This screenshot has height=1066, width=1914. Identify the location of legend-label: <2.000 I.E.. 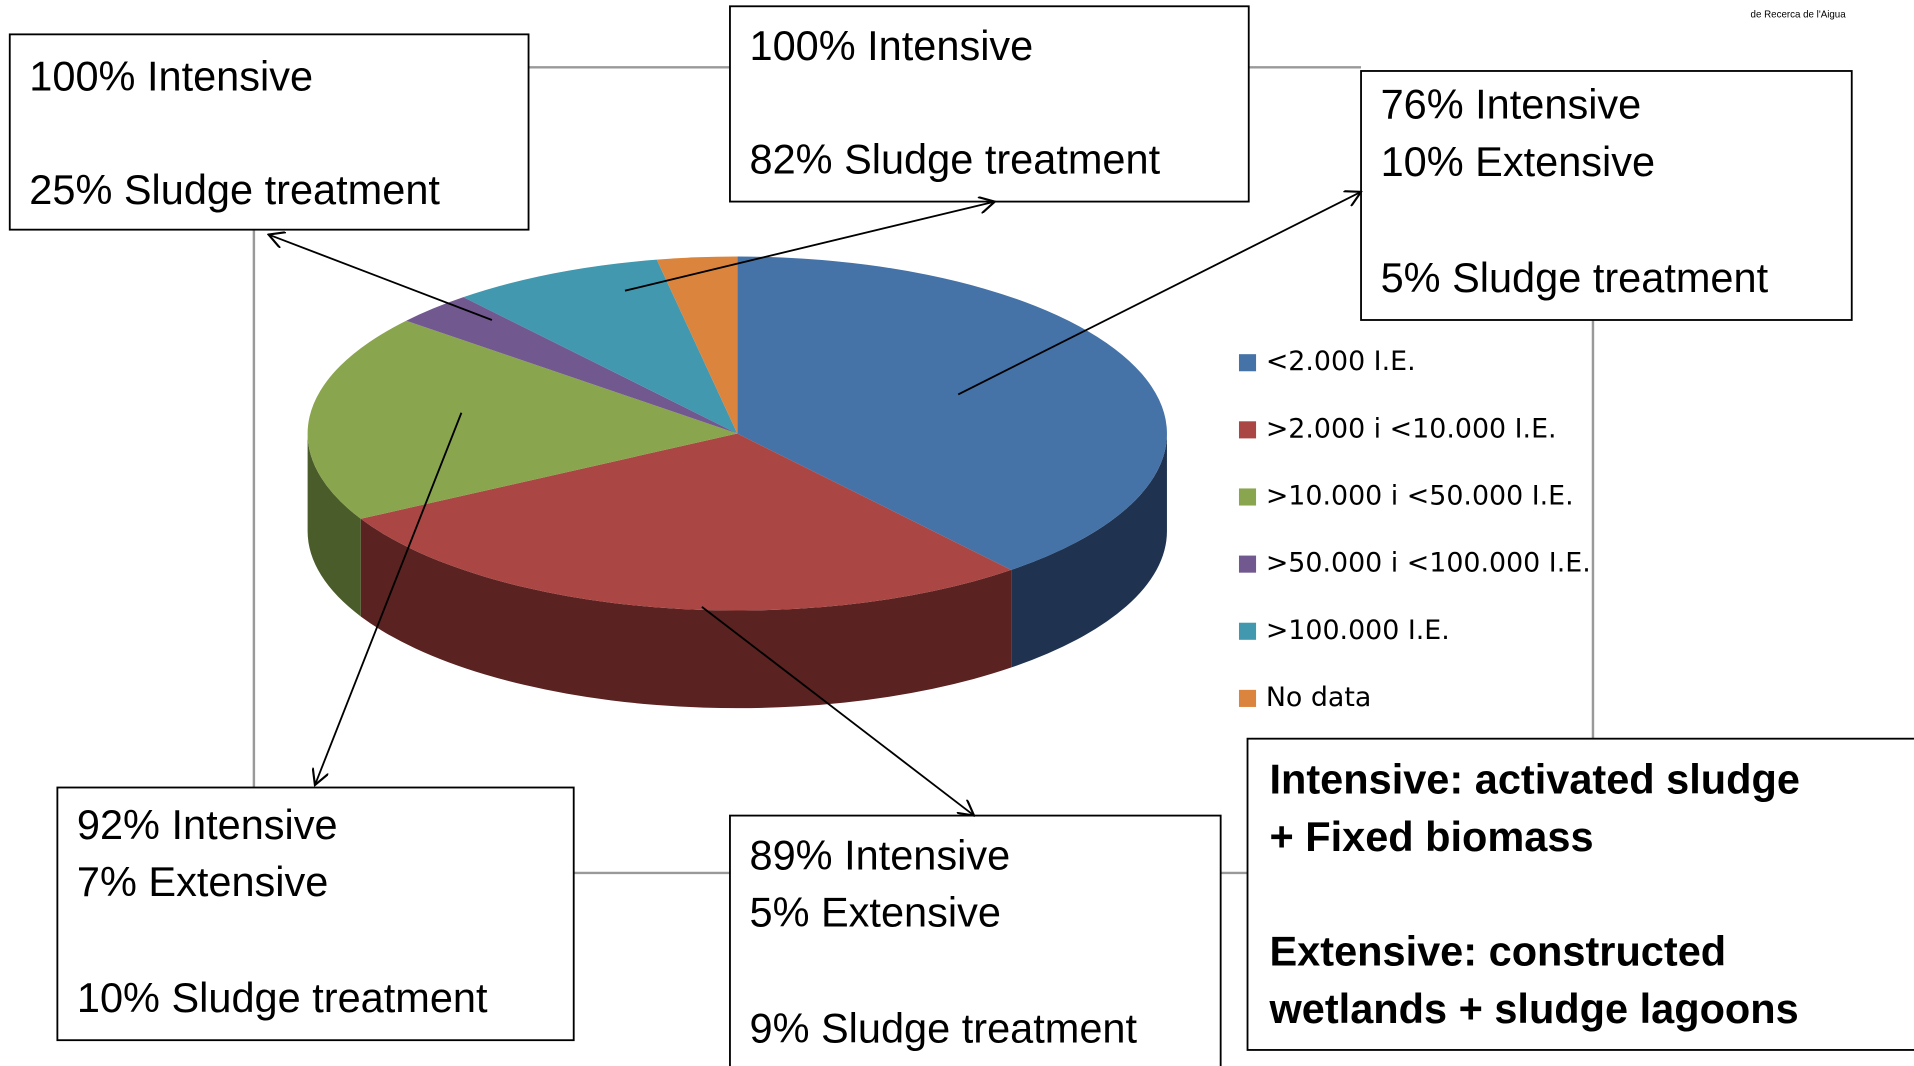
(1341, 361).